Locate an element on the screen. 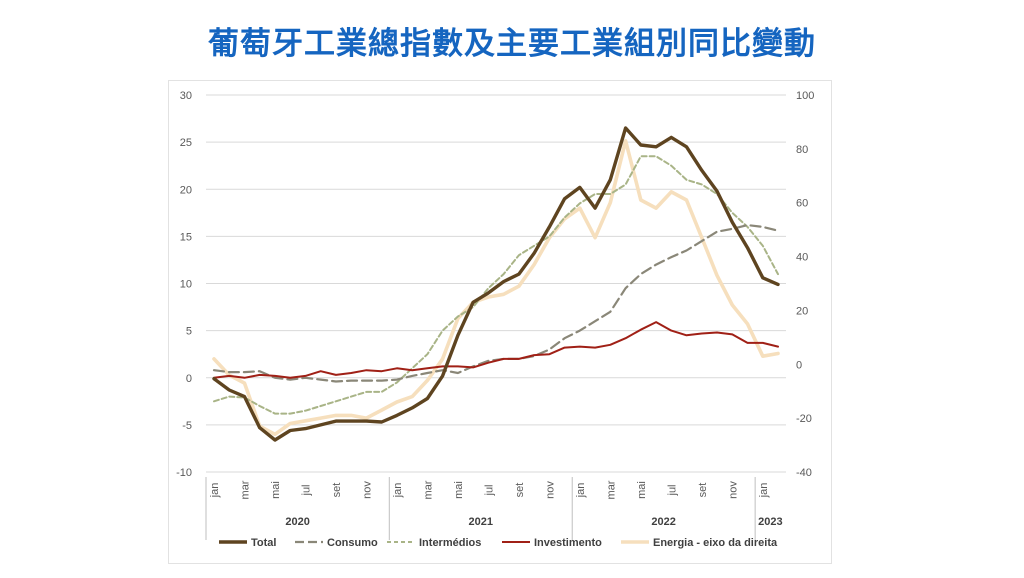 The image size is (1024, 578). left-tick-label: -5 is located at coordinates (187, 426).